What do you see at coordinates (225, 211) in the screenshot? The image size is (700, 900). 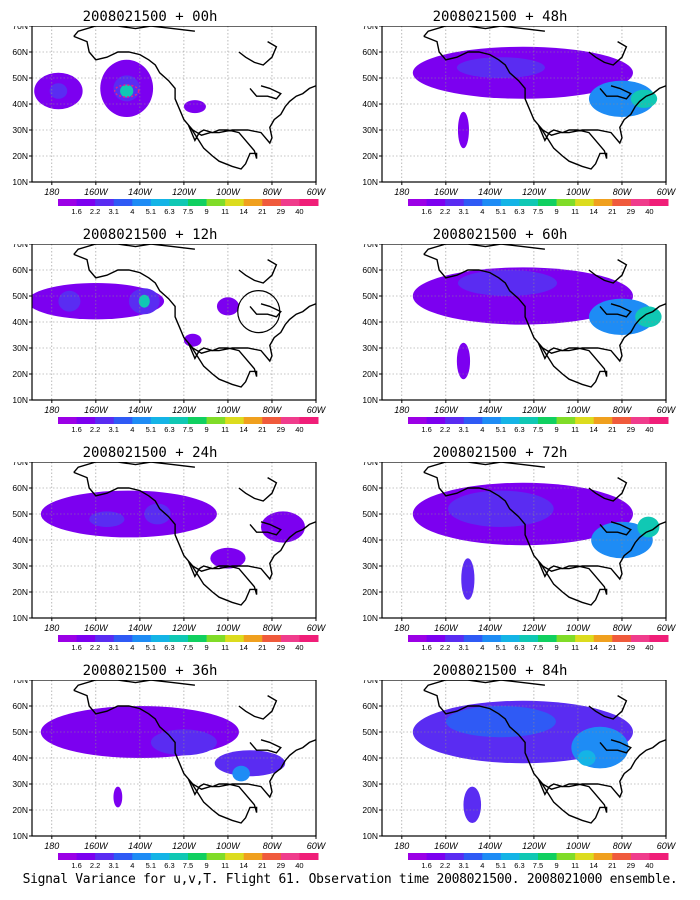 I see `colorbar-label: 11` at bounding box center [225, 211].